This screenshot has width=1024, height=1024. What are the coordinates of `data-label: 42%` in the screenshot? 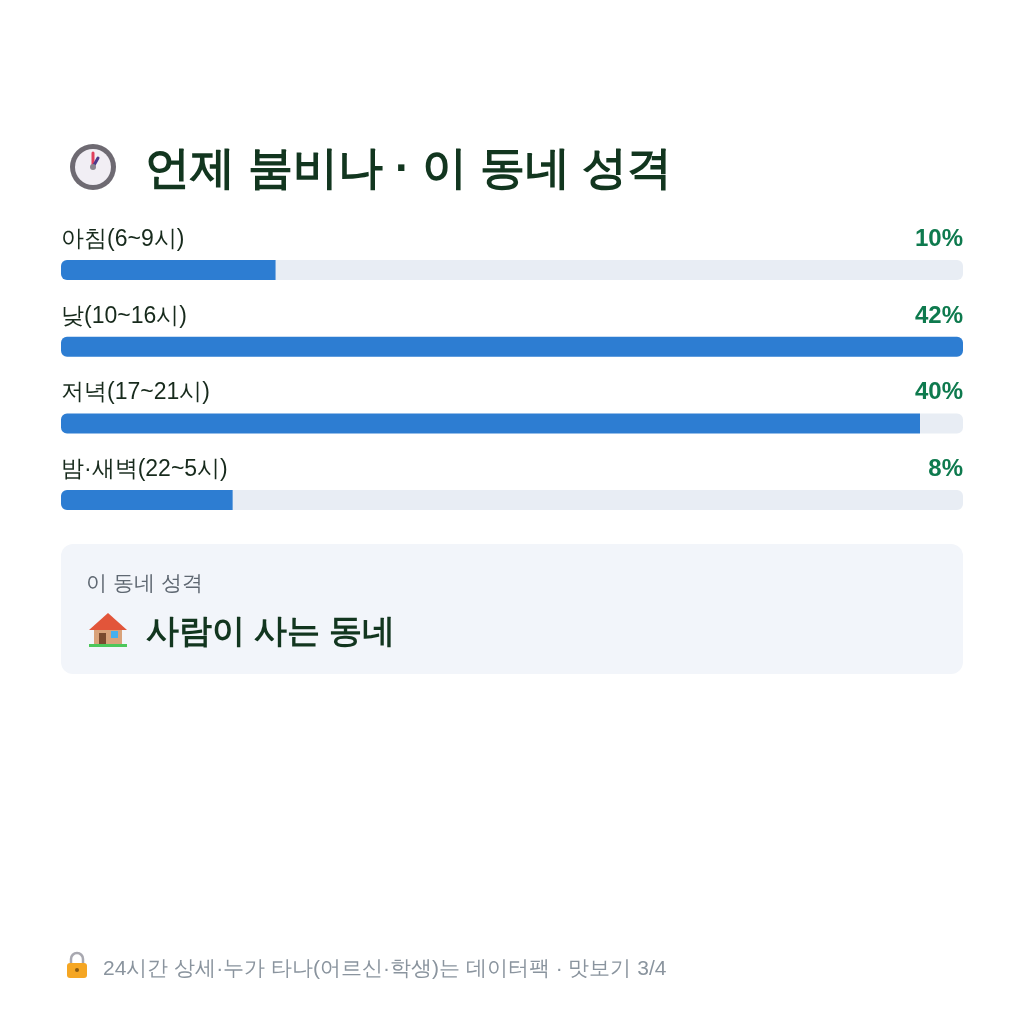 It's located at (938, 314).